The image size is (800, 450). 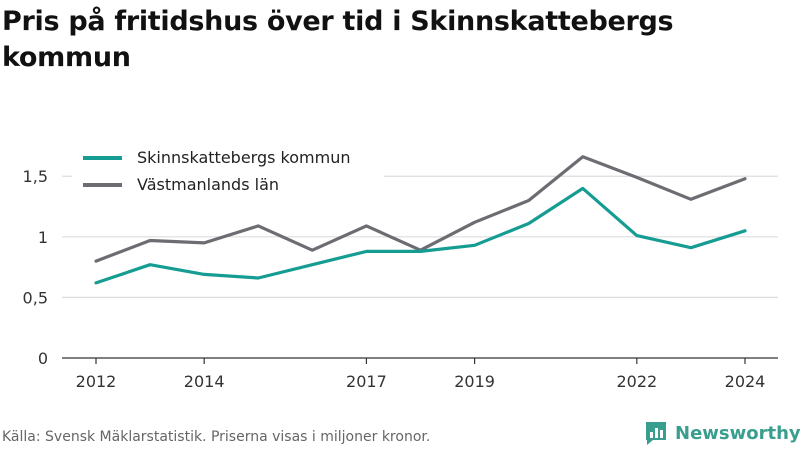 I want to click on x-tick-label: 2012, so click(x=96, y=381).